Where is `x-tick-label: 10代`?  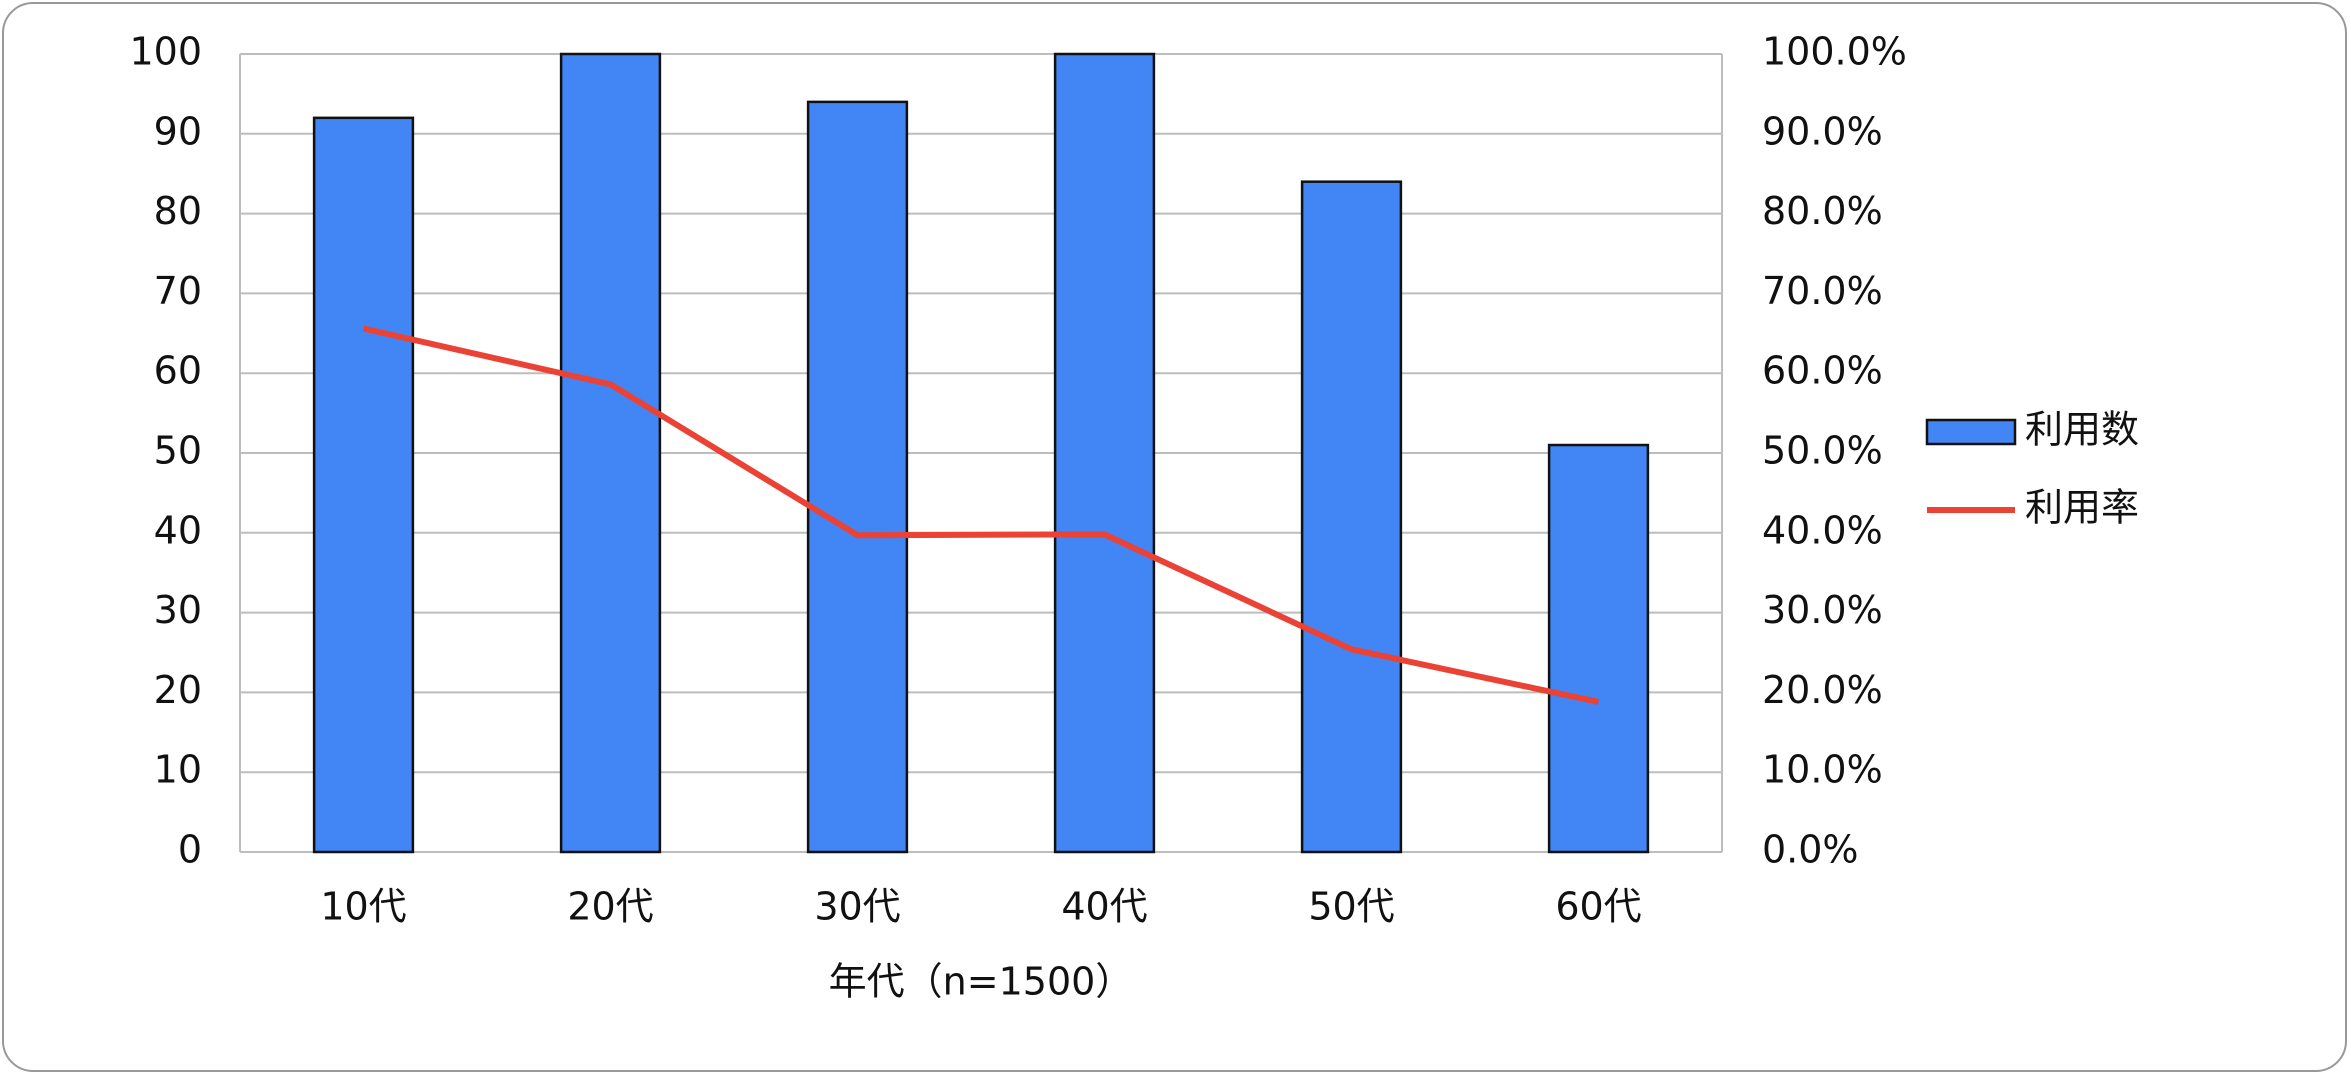 x-tick-label: 10代 is located at coordinates (363, 907).